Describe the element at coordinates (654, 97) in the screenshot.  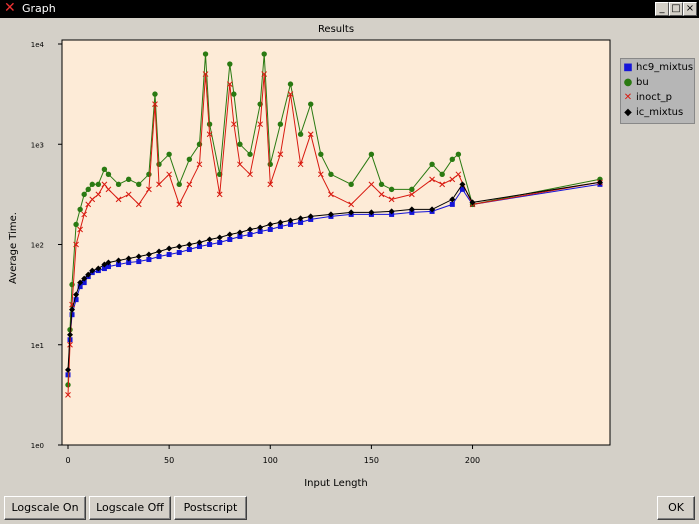
I see `legend-label: inoct_p` at that location.